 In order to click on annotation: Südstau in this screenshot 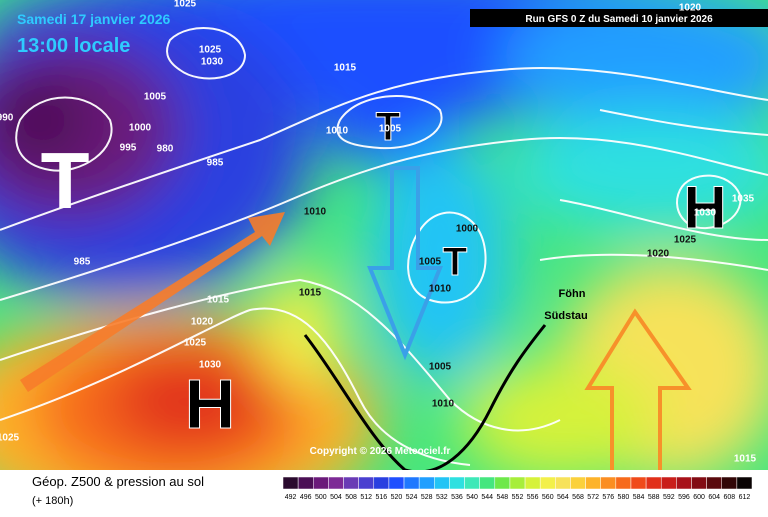, I will do `click(565, 316)`.